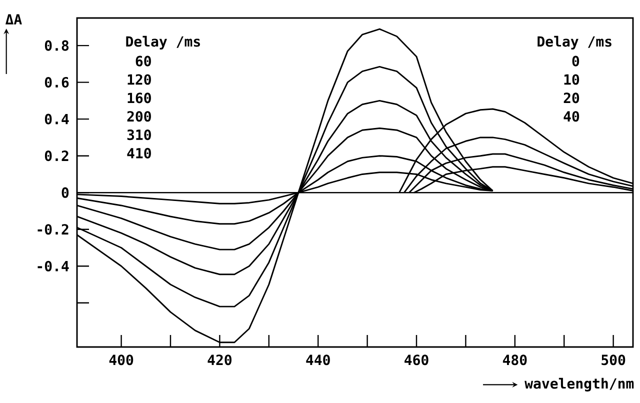 This screenshot has width=640, height=403. I want to click on y-tick-label: -0.4, so click(53, 266).